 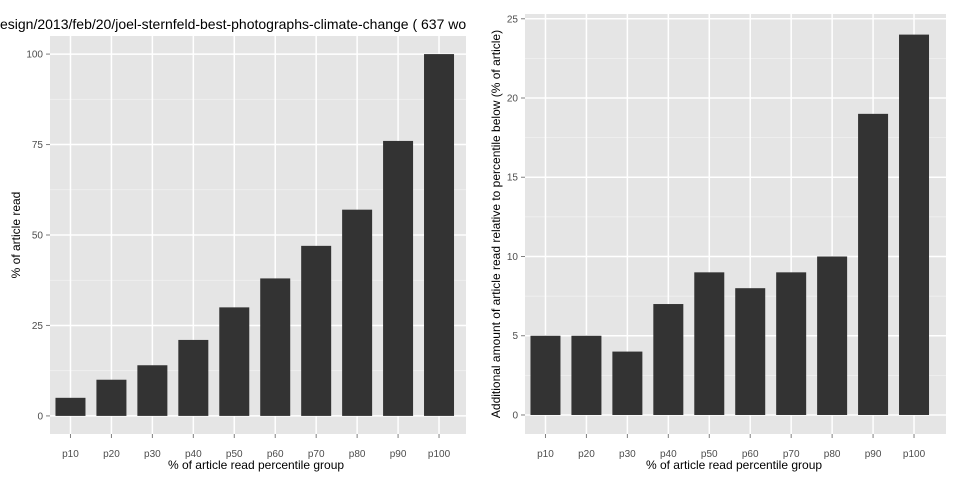 I want to click on y-tick-label: 50, so click(x=38, y=236).